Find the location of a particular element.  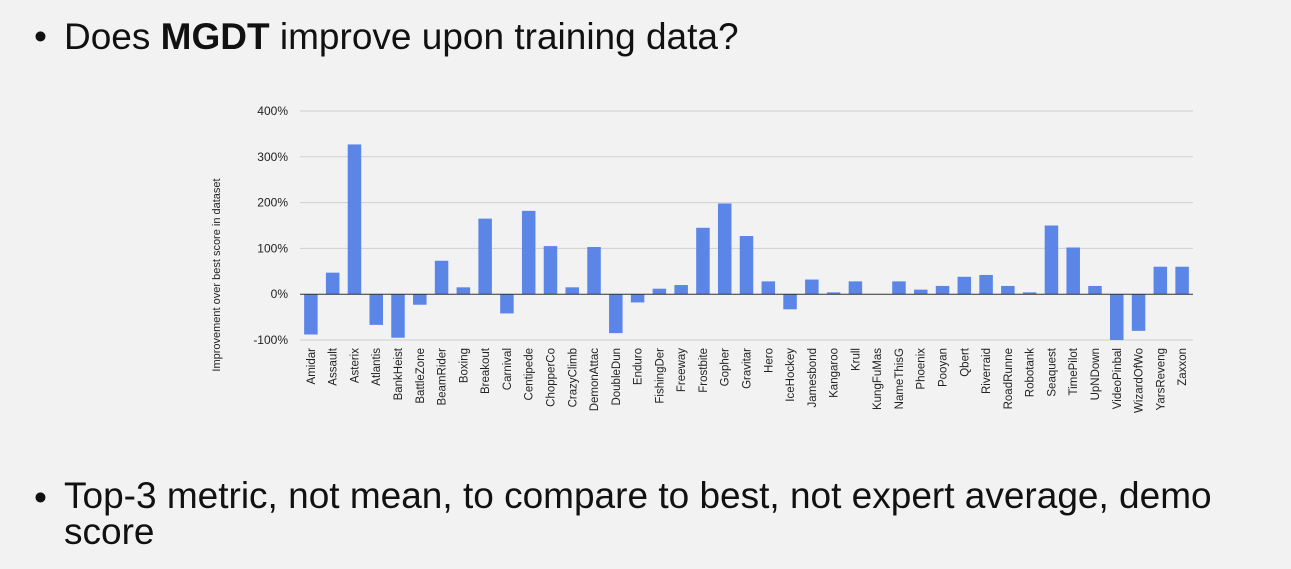

x-tick-label: Seaquest is located at coordinates (1052, 371).